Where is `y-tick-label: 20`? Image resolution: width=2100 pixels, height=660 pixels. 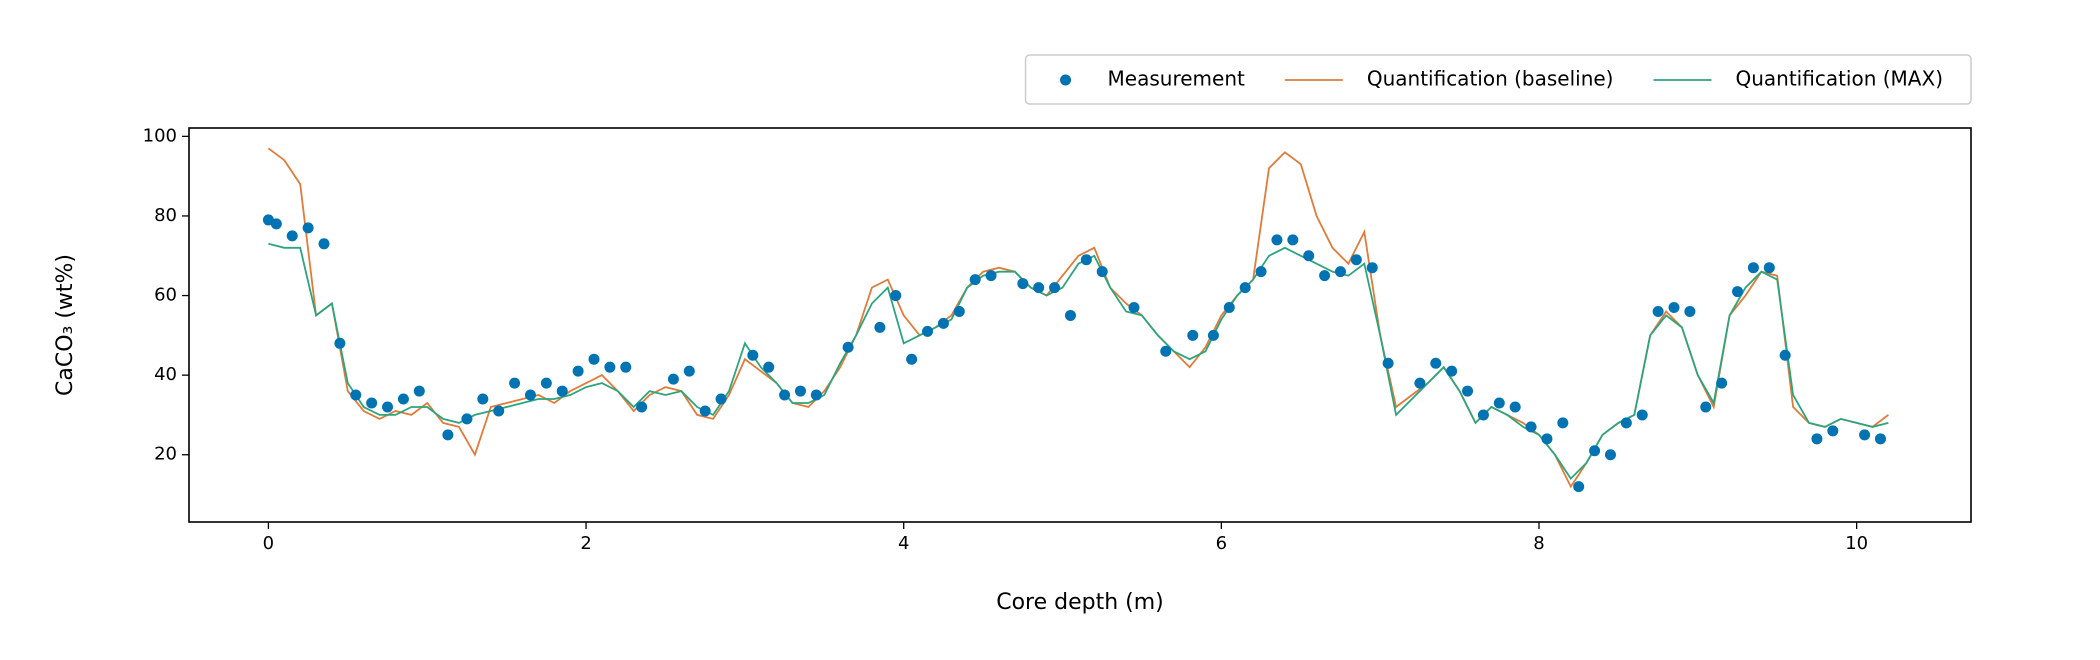
y-tick-label: 20 is located at coordinates (165, 454).